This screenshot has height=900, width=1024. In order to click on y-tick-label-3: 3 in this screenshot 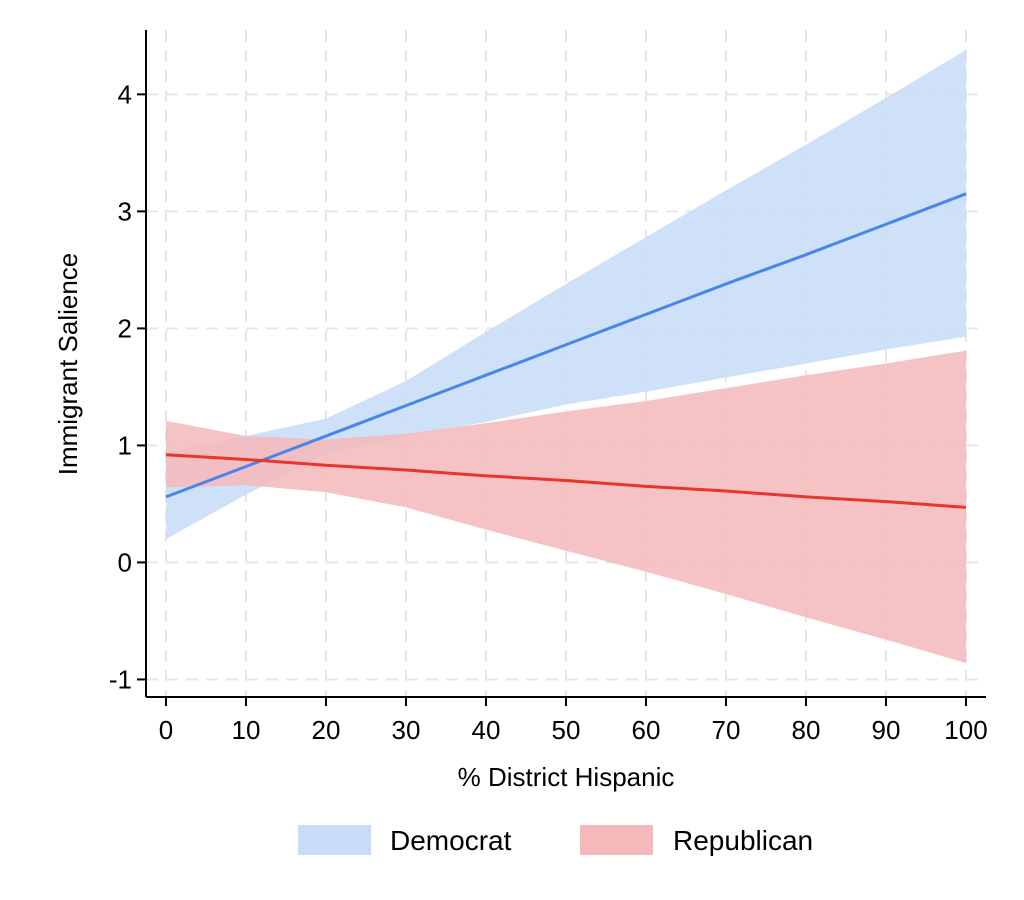, I will do `click(125, 211)`.